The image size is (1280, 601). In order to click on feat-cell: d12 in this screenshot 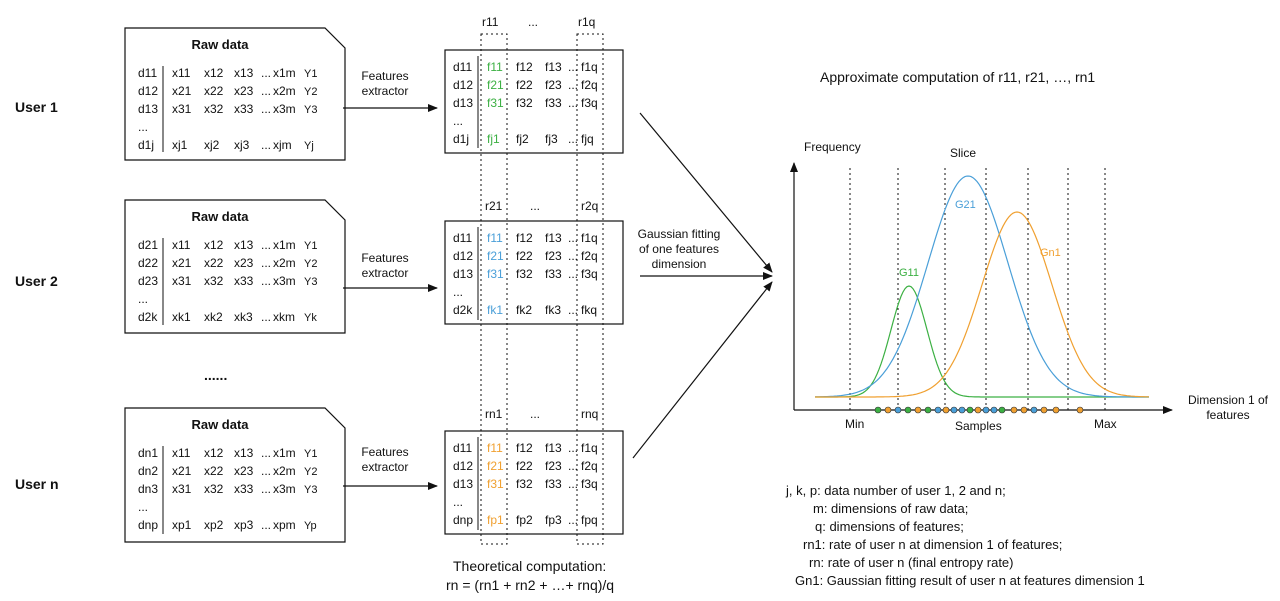, I will do `click(463, 256)`.